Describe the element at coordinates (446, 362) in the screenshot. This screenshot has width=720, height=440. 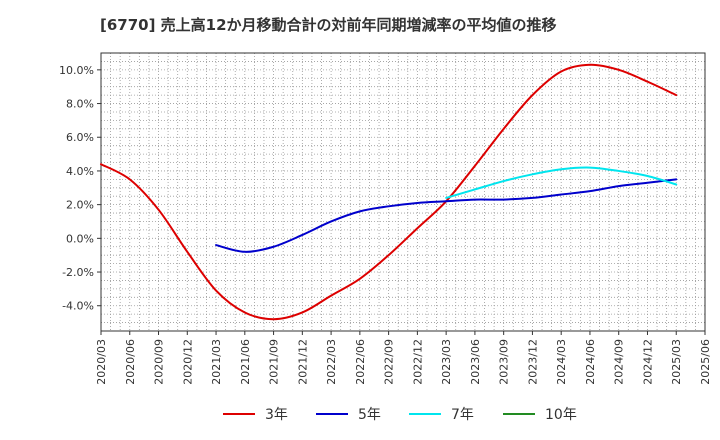
I see `x-tick-label: 2023/03` at that location.